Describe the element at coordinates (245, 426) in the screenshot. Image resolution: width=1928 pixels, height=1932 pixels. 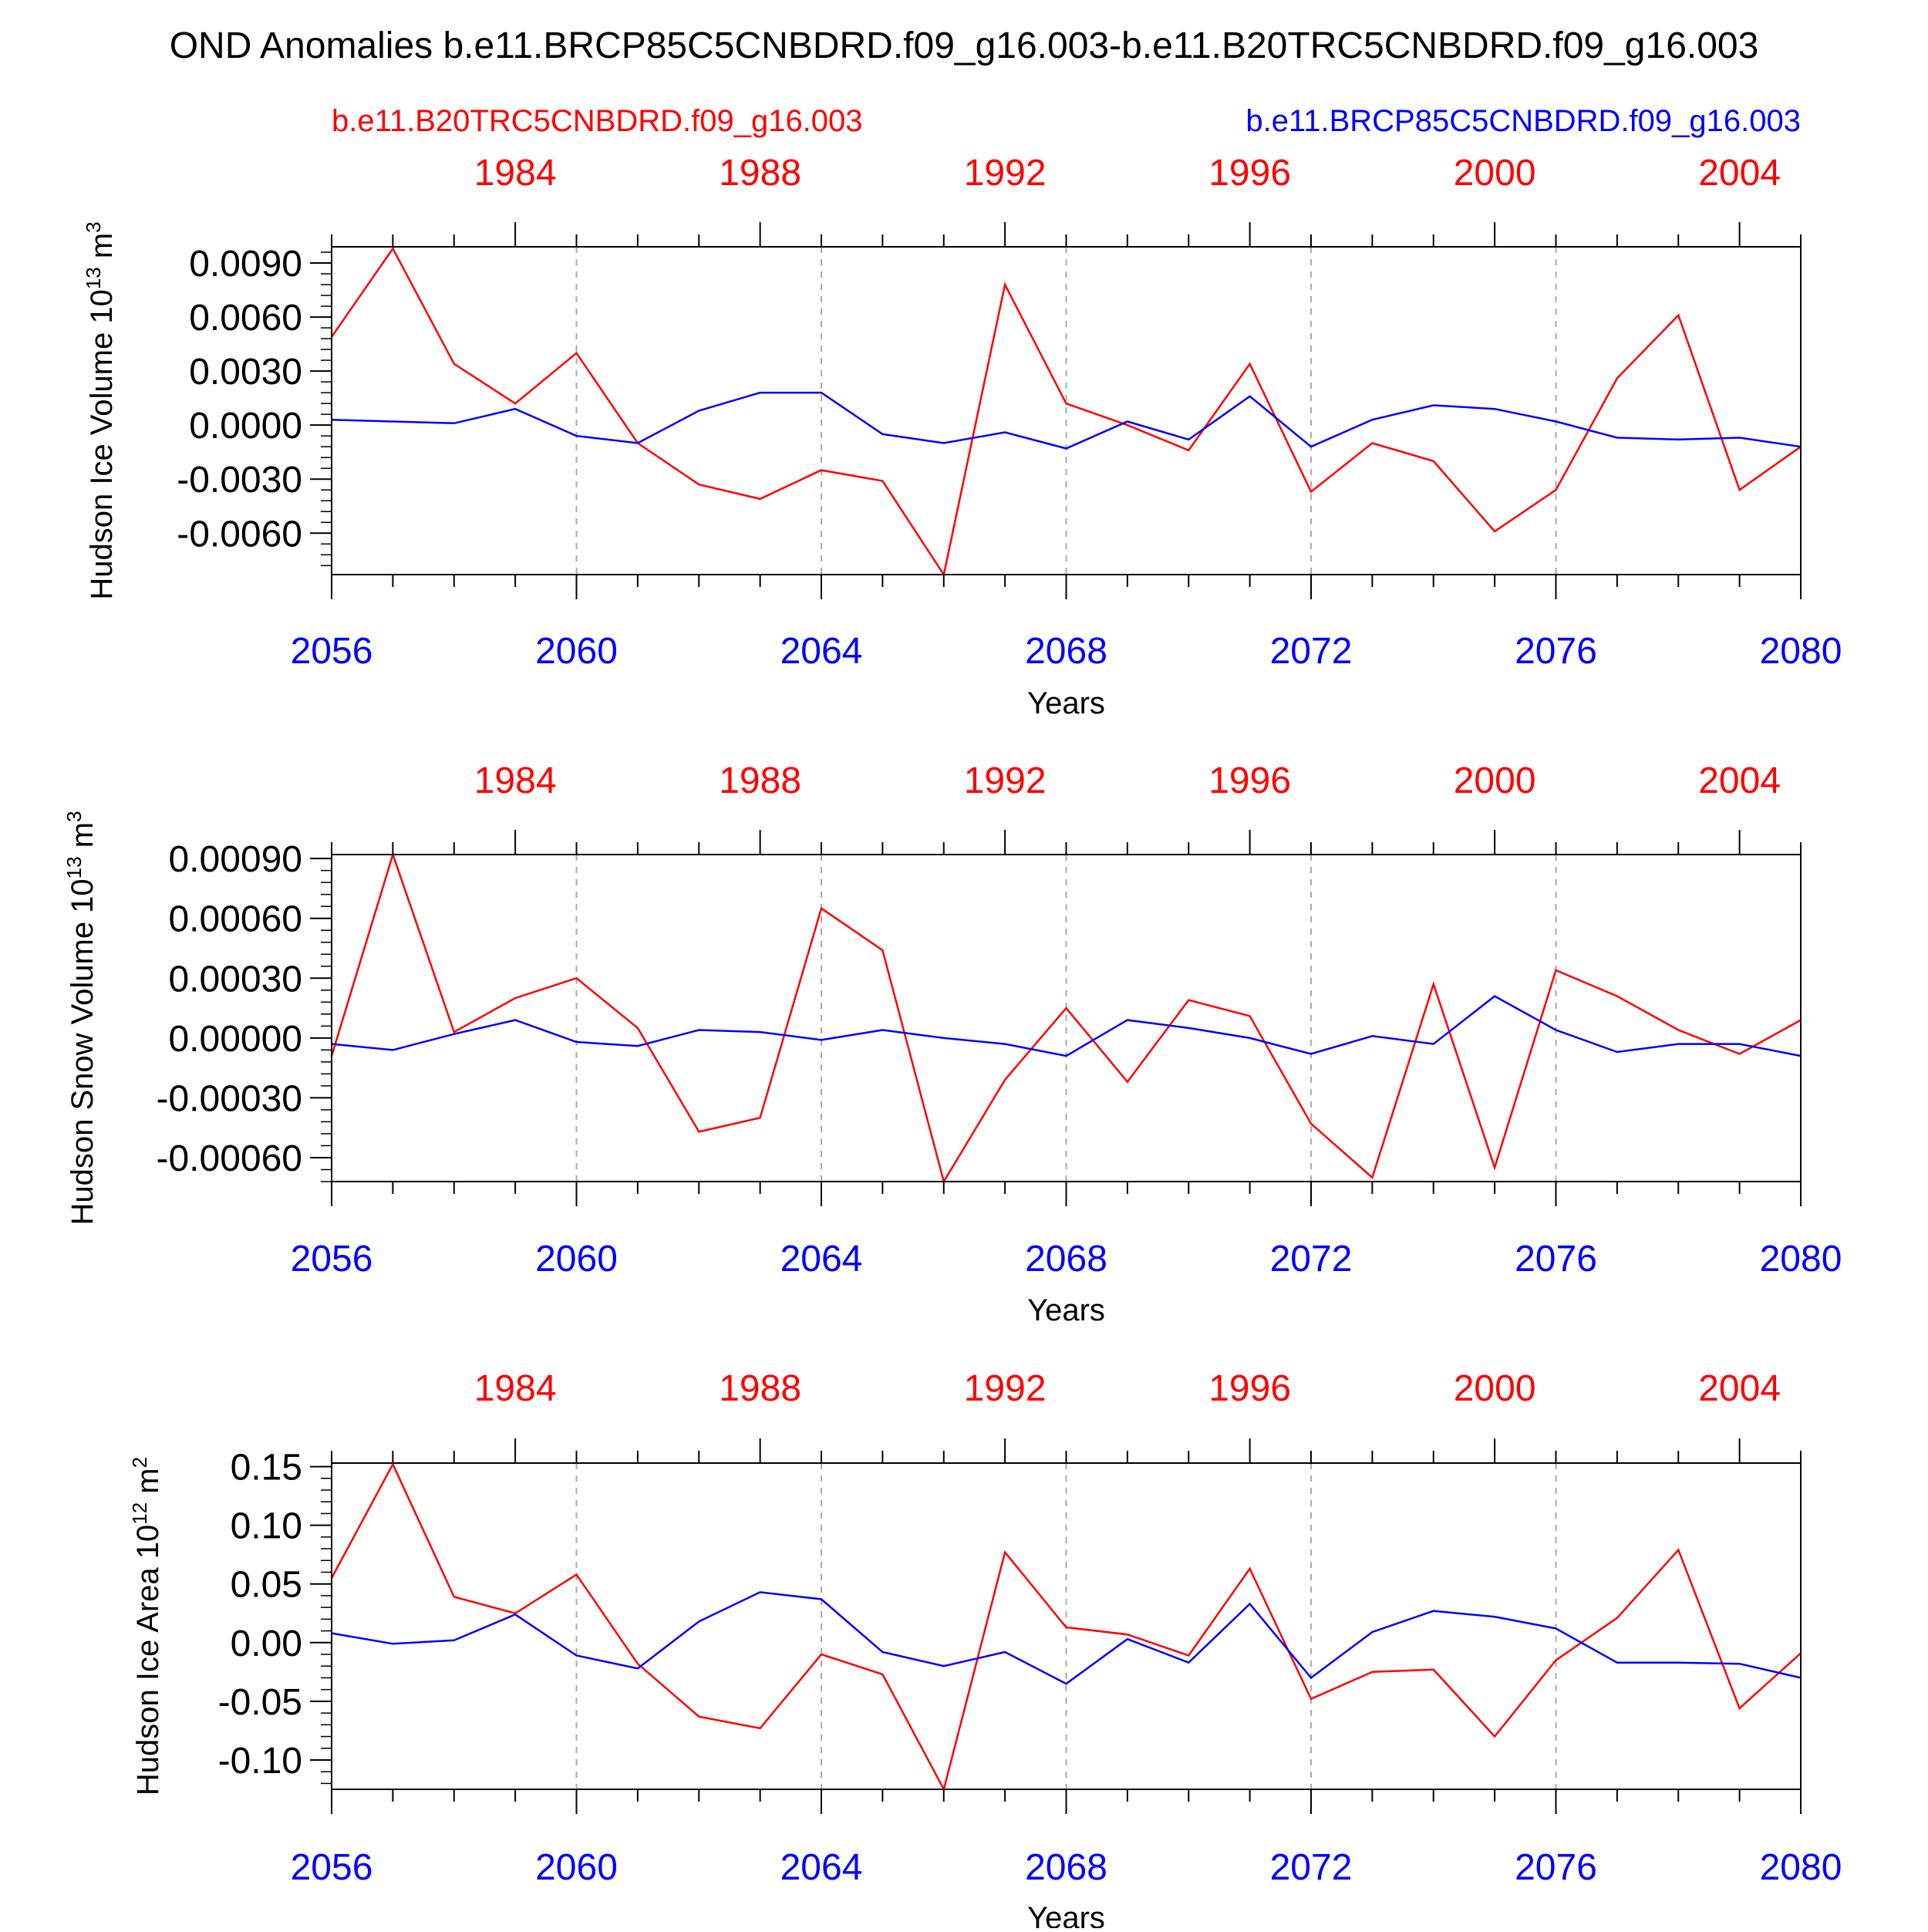
I see `y-tick-label: 0.0000` at that location.